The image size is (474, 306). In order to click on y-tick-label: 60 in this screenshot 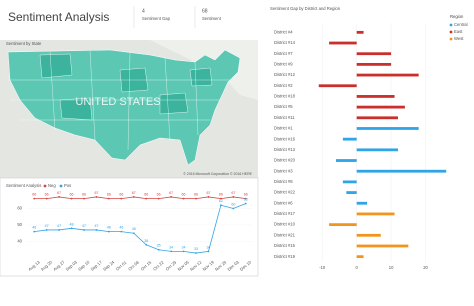, I will do `click(19, 208)`.